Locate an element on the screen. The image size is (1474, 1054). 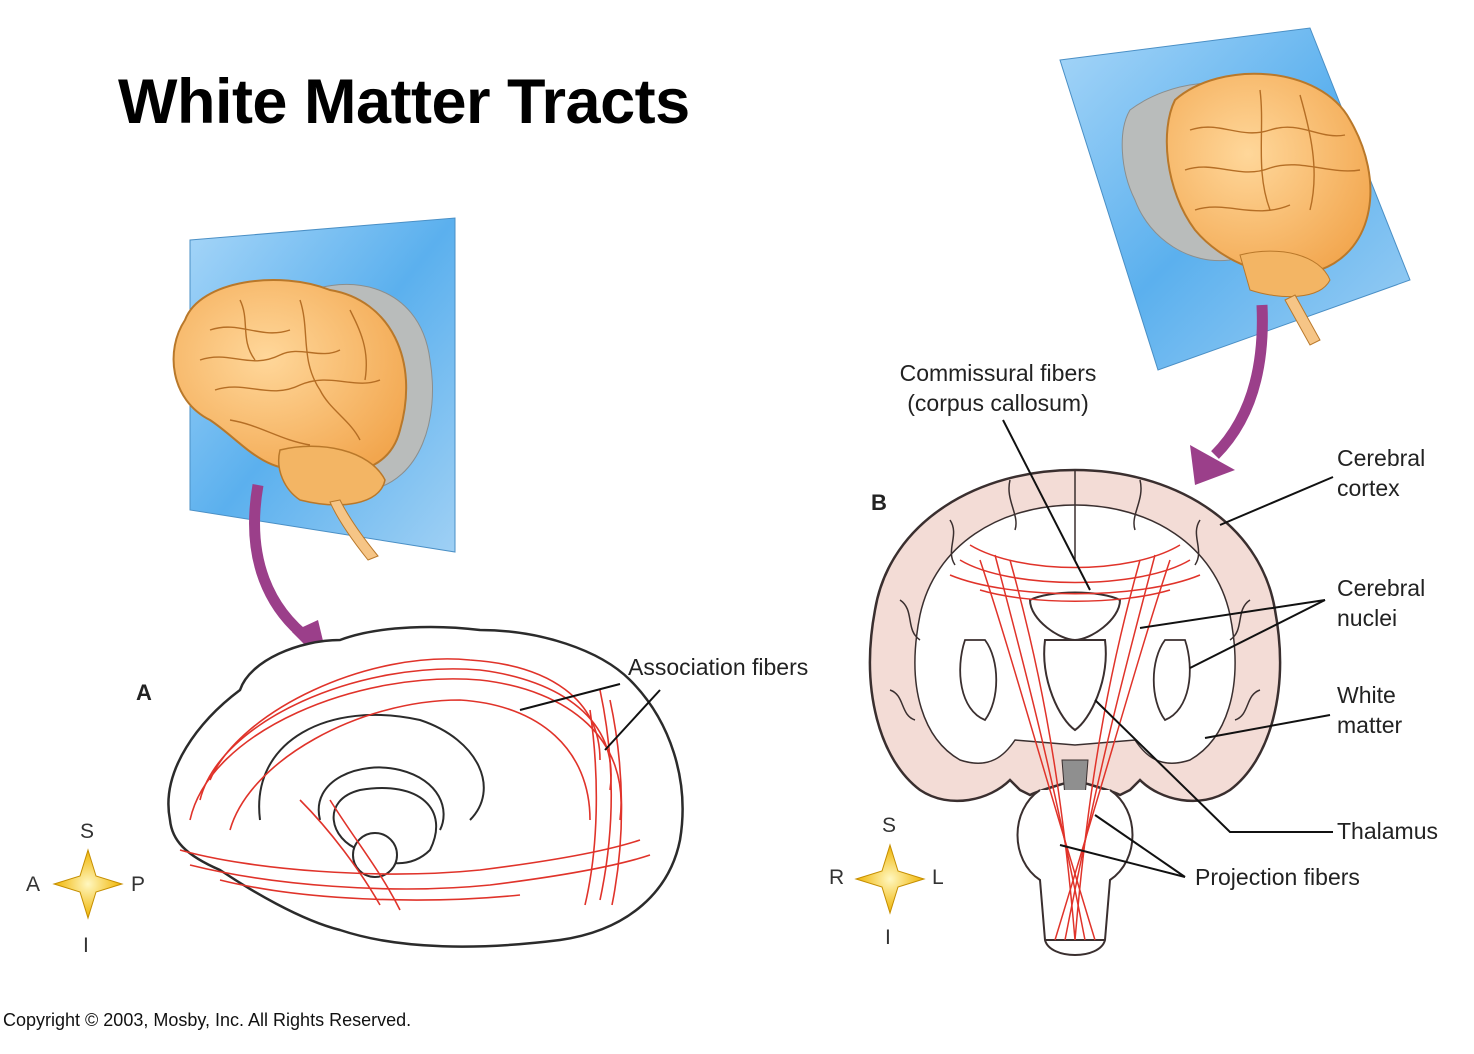
label-commissural-fibers: Commissural fibers (corpus callosum) is located at coordinates (998, 388).